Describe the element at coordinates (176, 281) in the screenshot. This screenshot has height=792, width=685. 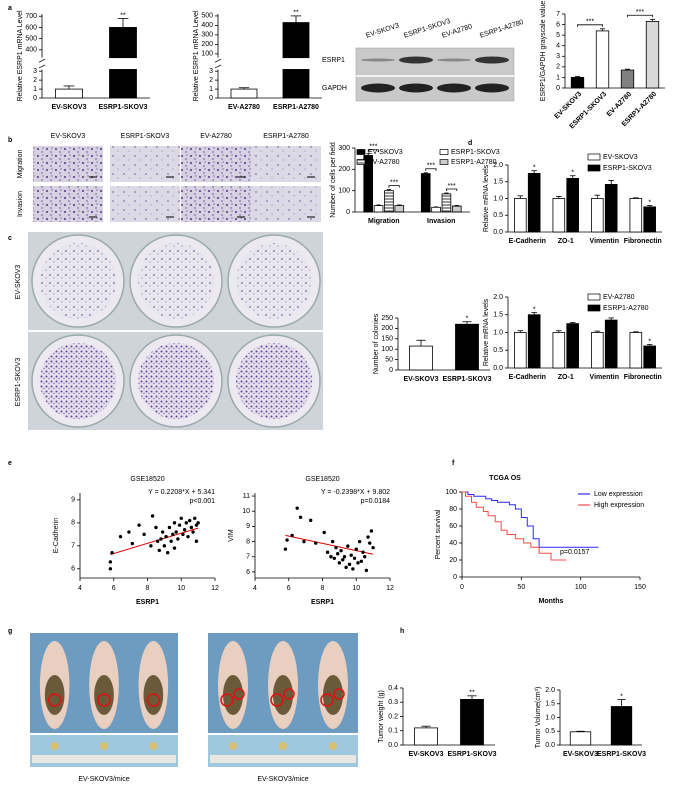
I see `colonies` at that location.